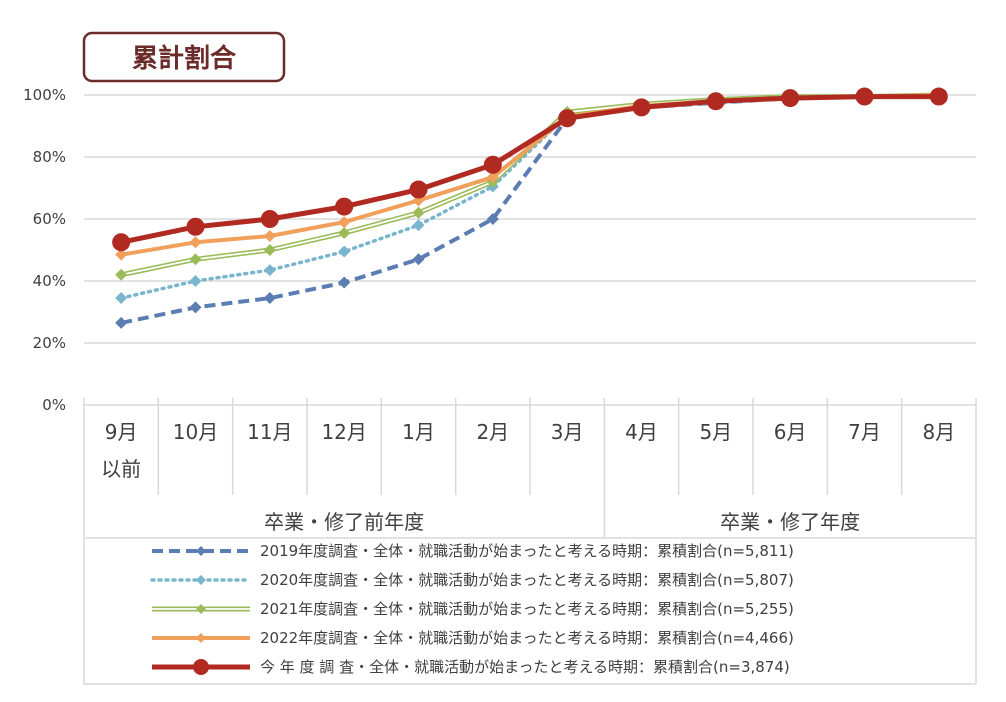 Image resolution: width=1006 pixels, height=702 pixels. What do you see at coordinates (567, 432) in the screenshot?
I see `x-tick-label: 3月` at bounding box center [567, 432].